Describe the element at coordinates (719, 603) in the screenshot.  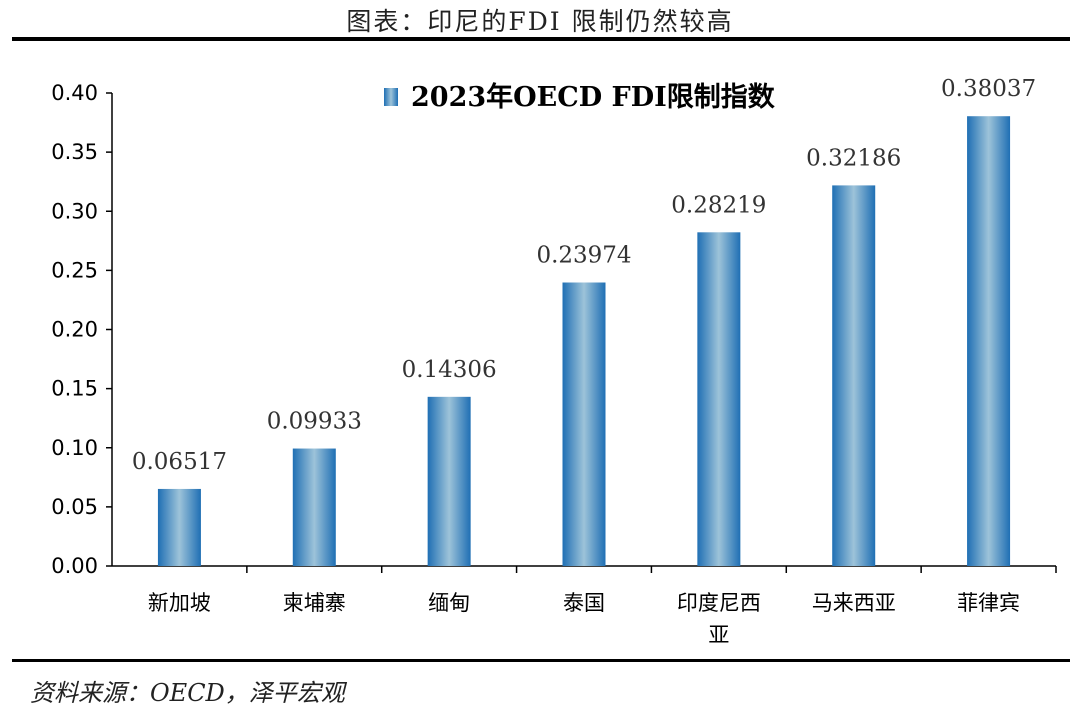
I see `x-tick-label: 印度尼西` at that location.